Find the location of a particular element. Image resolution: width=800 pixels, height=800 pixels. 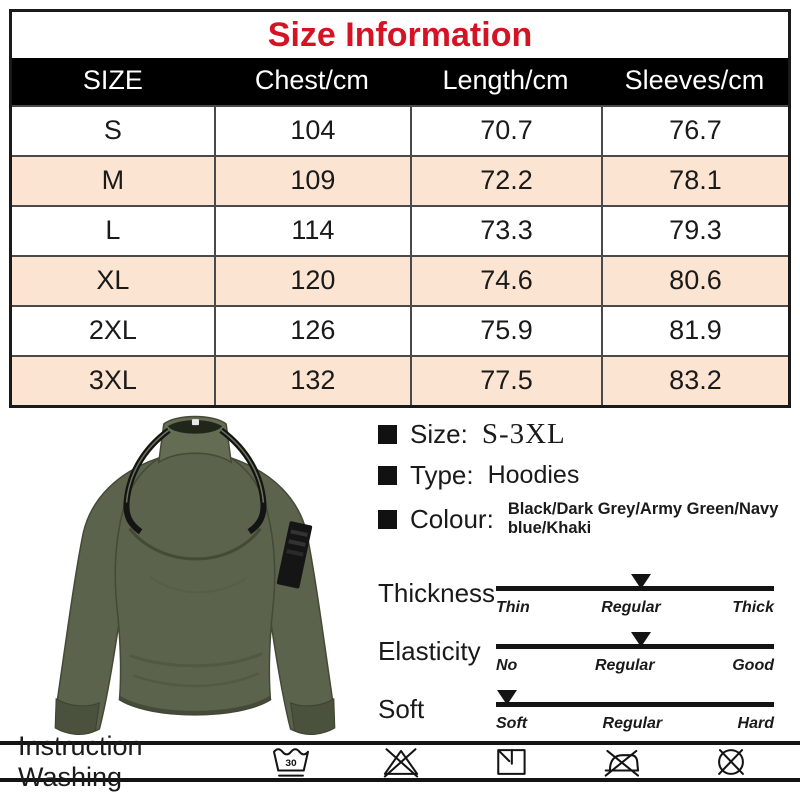

elasticity-slider: Elasticity No Regular Good is located at coordinates (585, 653).